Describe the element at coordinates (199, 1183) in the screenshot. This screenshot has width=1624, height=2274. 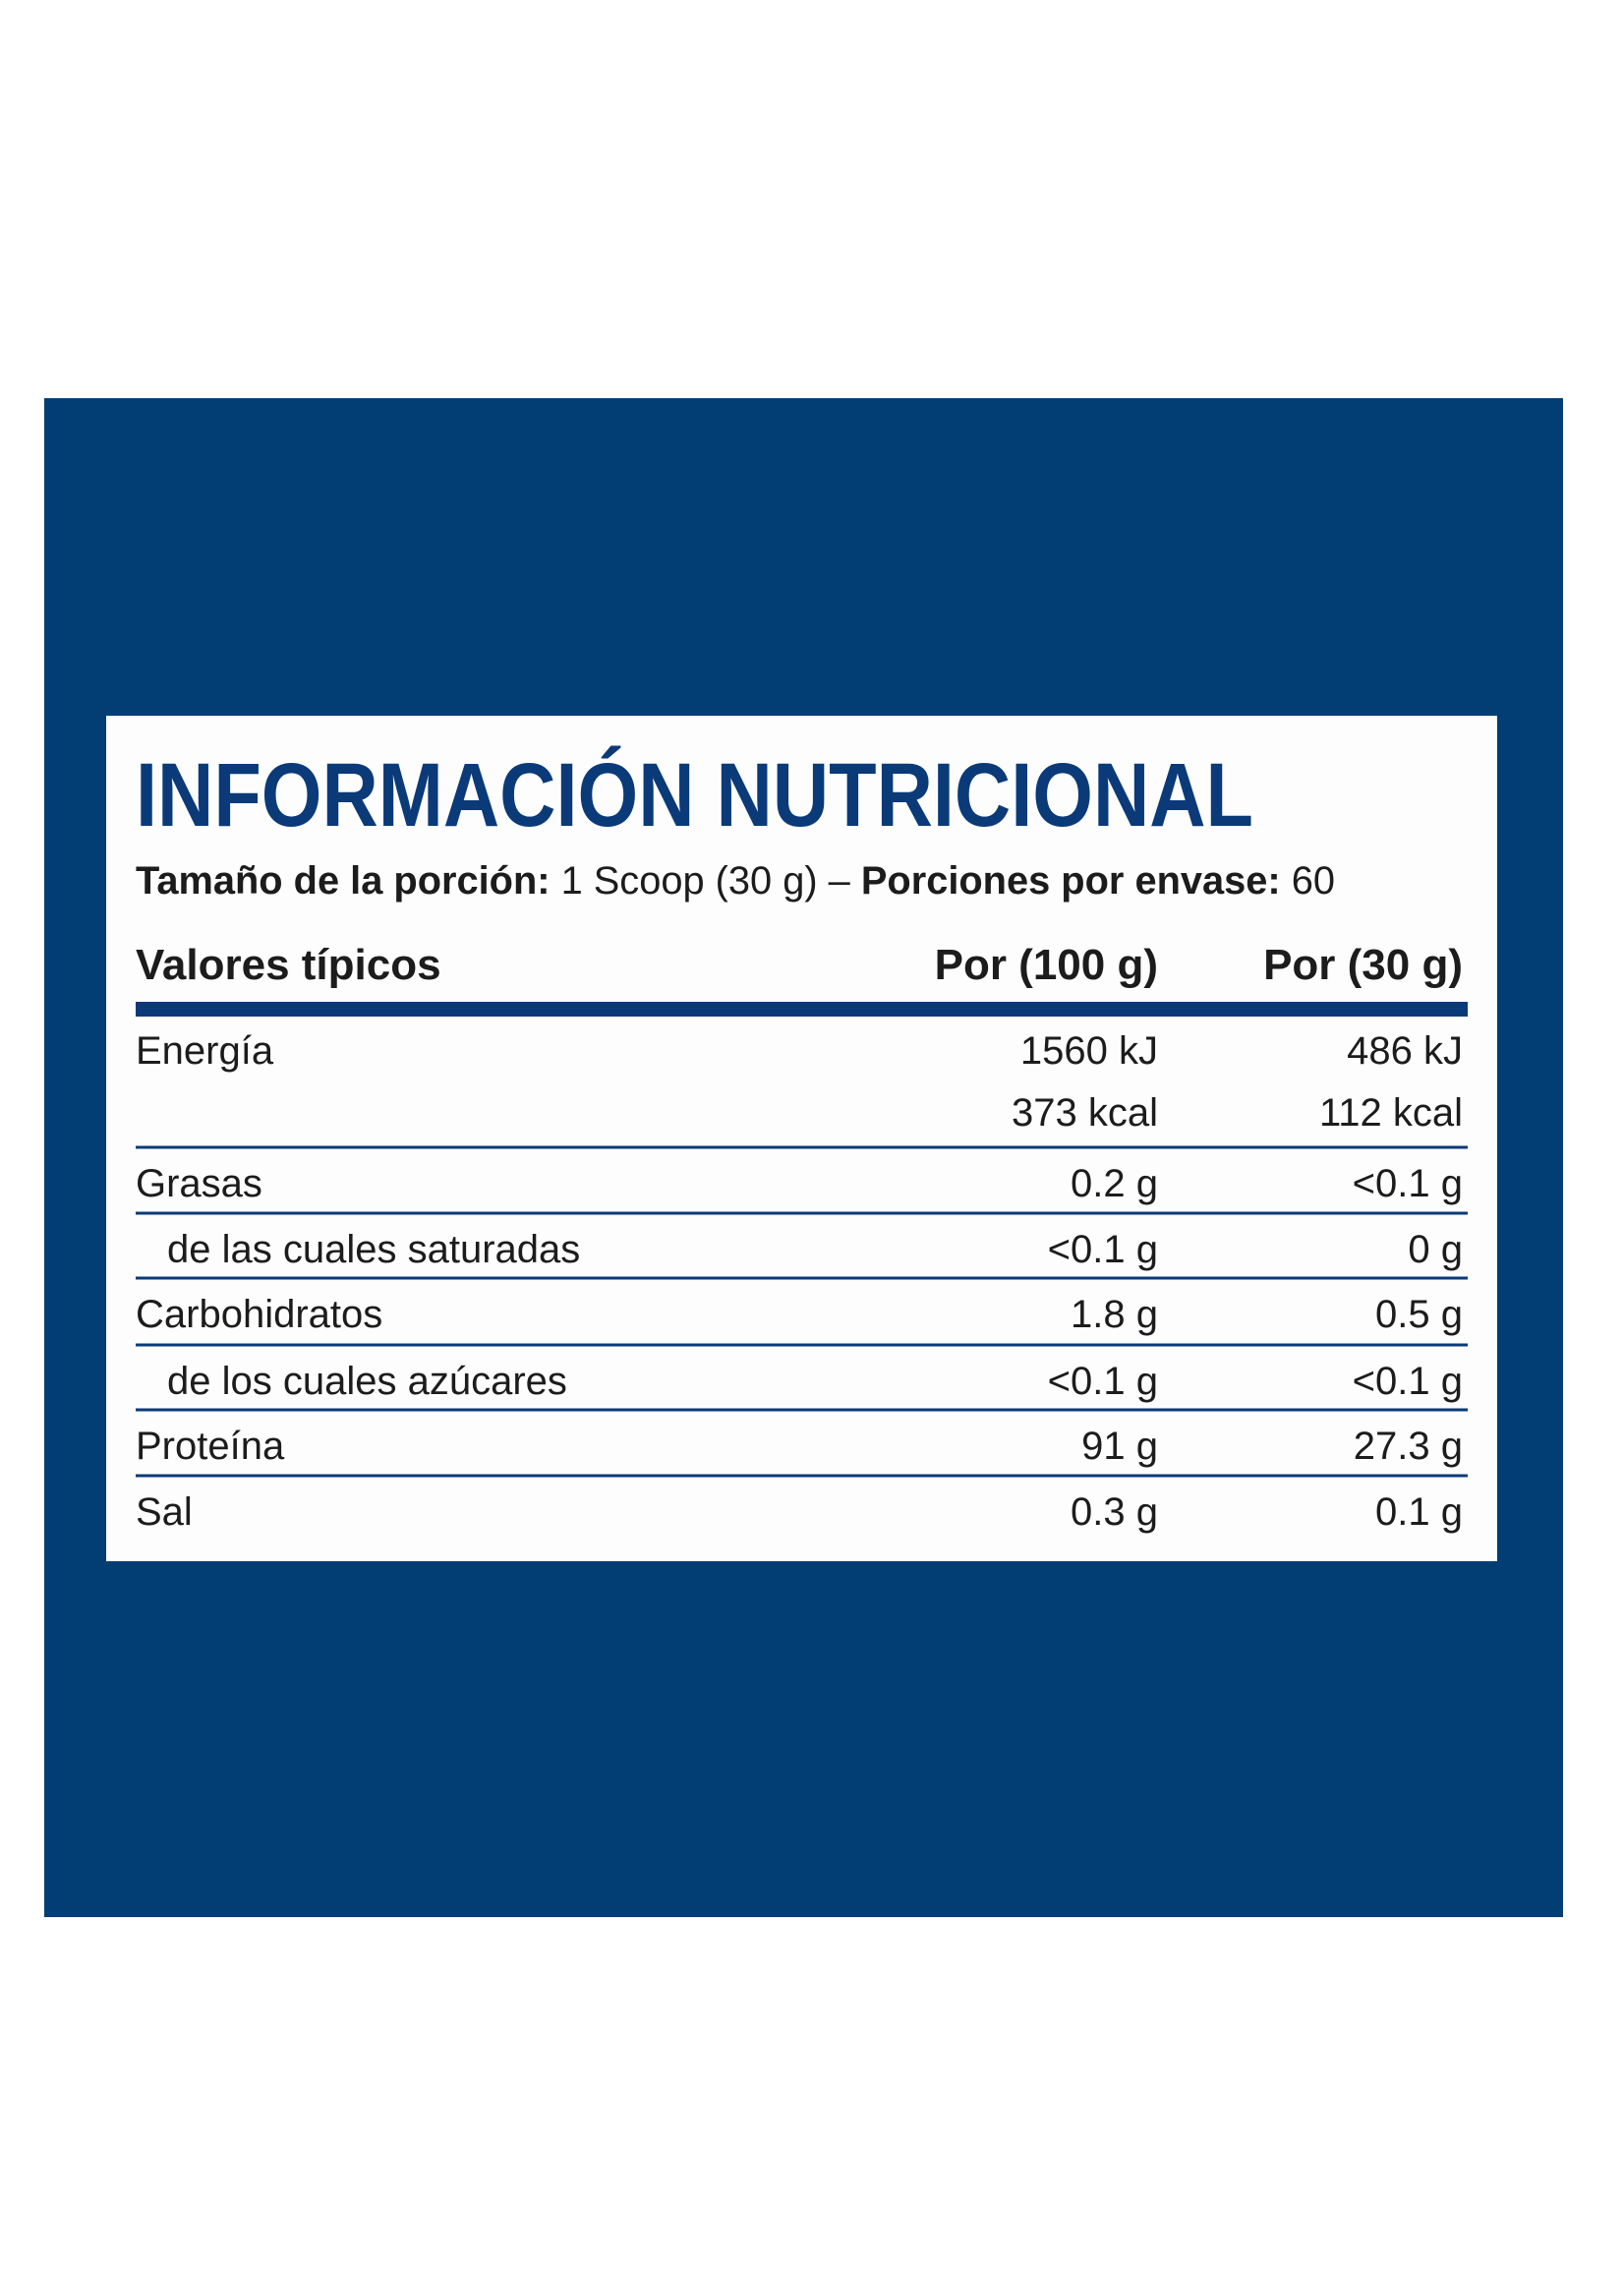
I see `row-label: Grasas` at that location.